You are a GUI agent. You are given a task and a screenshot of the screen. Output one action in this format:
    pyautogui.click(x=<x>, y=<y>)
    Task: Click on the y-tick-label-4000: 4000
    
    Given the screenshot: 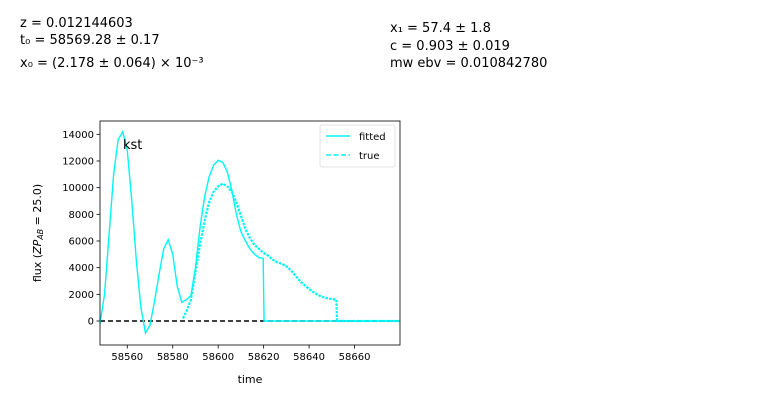 What is the action you would take?
    pyautogui.click(x=81, y=268)
    